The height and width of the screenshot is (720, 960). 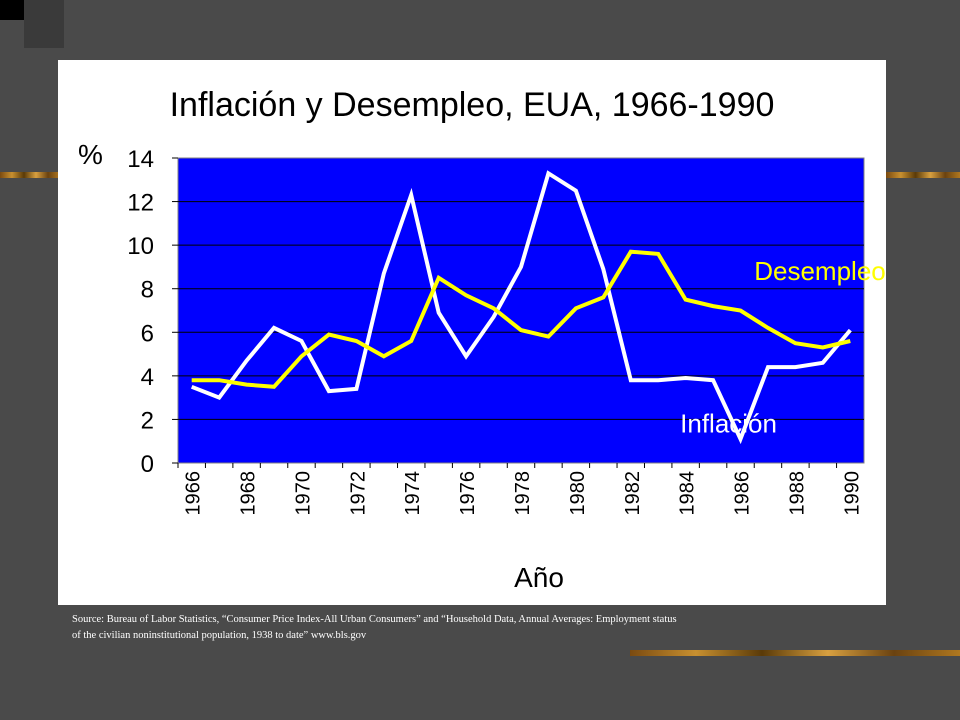 What do you see at coordinates (140, 312) in the screenshot?
I see `y-tick-labels: 0 2 4 6 8 10 12 14` at bounding box center [140, 312].